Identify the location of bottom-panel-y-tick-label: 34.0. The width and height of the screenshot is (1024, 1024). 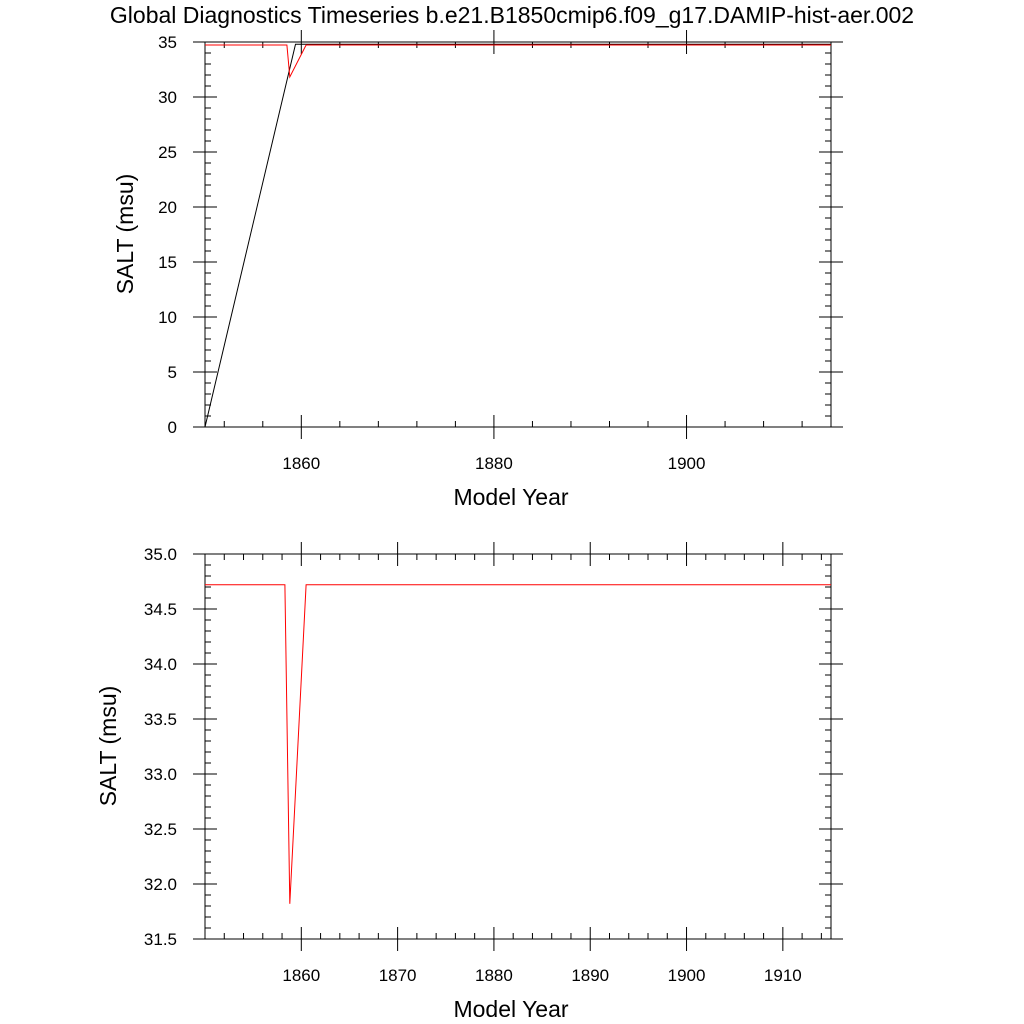
(160, 664).